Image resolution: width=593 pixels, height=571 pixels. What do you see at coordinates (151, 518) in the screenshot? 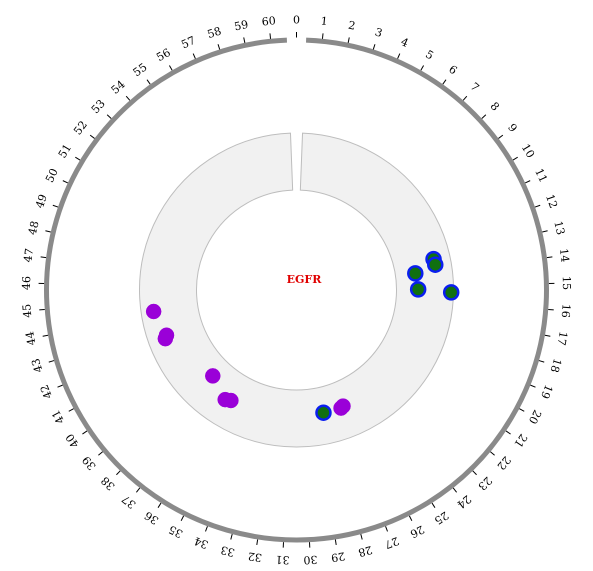
I see `axis-tick-label: 36` at bounding box center [151, 518].